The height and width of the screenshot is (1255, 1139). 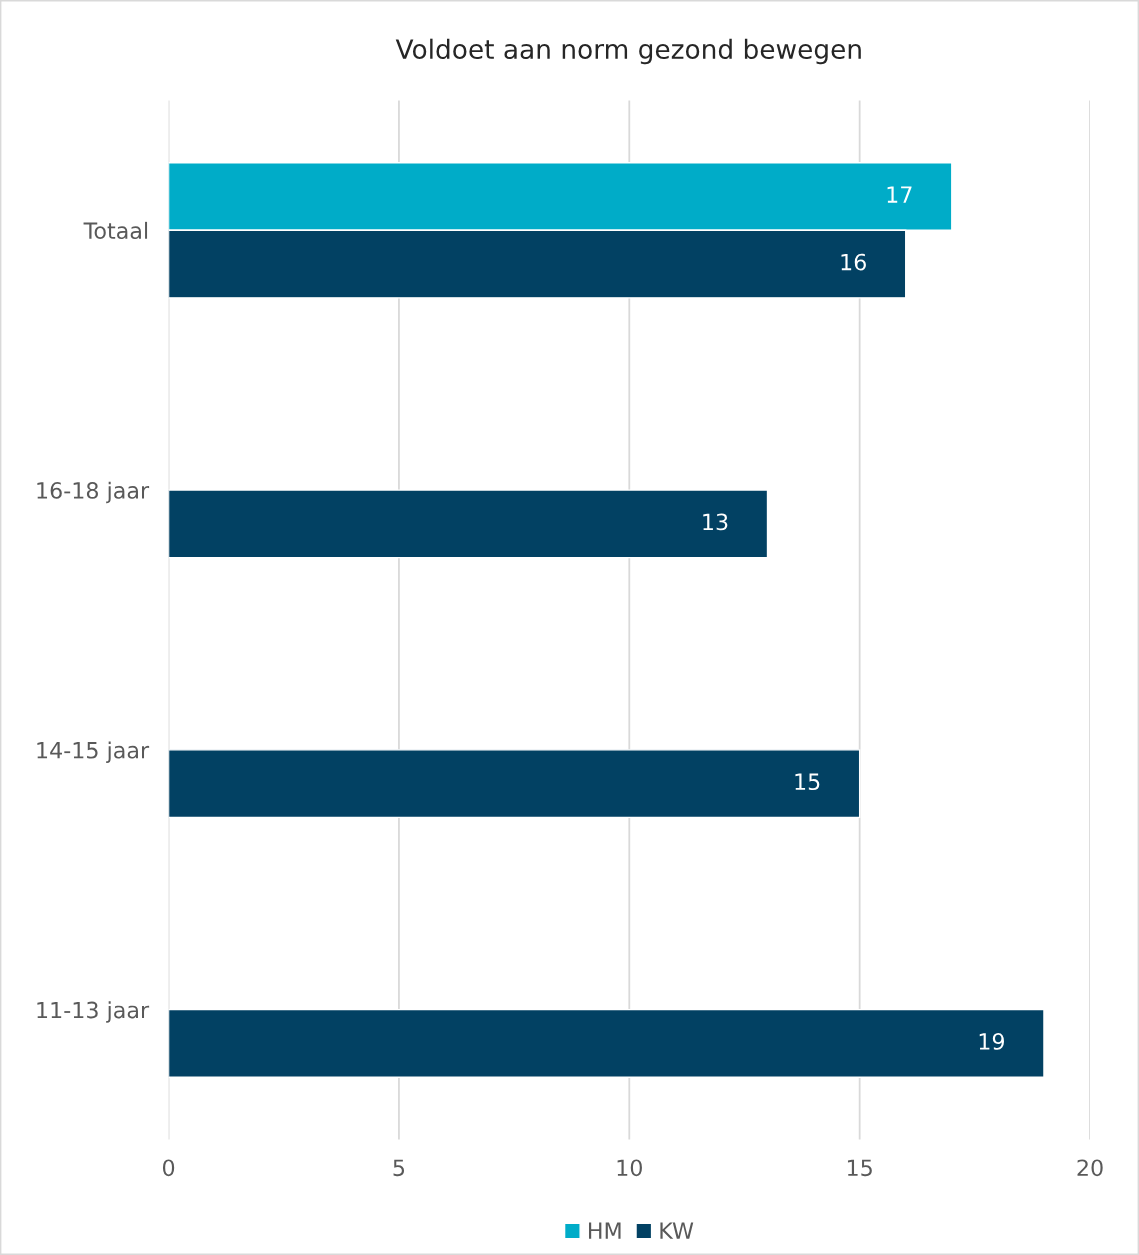 I want to click on legend-label: HM, so click(x=605, y=1230).